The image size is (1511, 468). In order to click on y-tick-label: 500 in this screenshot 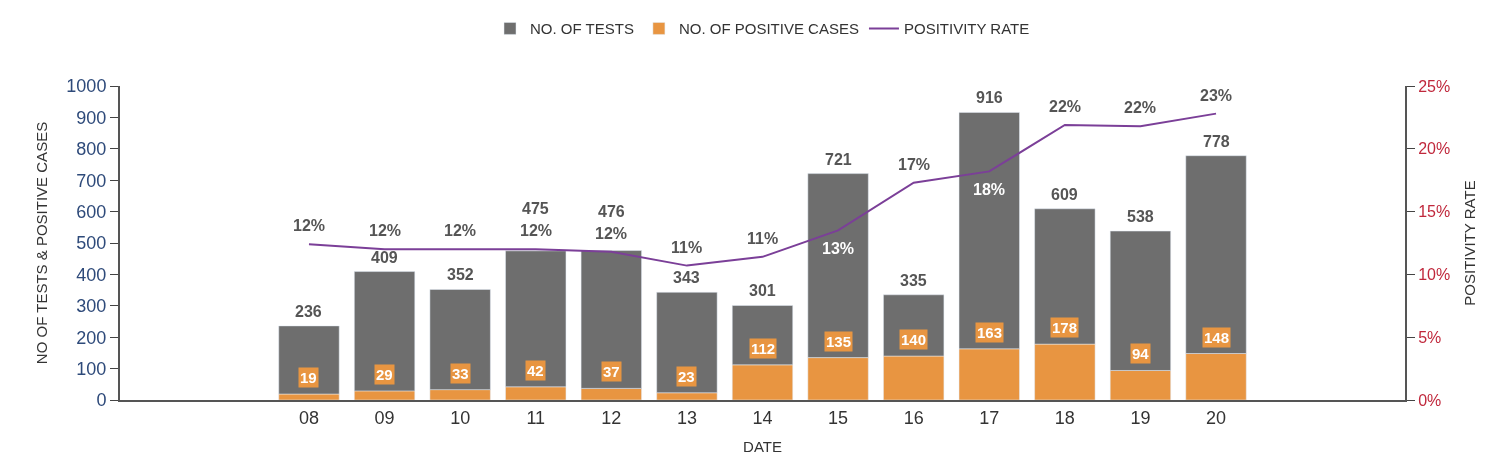, I will do `click(91, 243)`.